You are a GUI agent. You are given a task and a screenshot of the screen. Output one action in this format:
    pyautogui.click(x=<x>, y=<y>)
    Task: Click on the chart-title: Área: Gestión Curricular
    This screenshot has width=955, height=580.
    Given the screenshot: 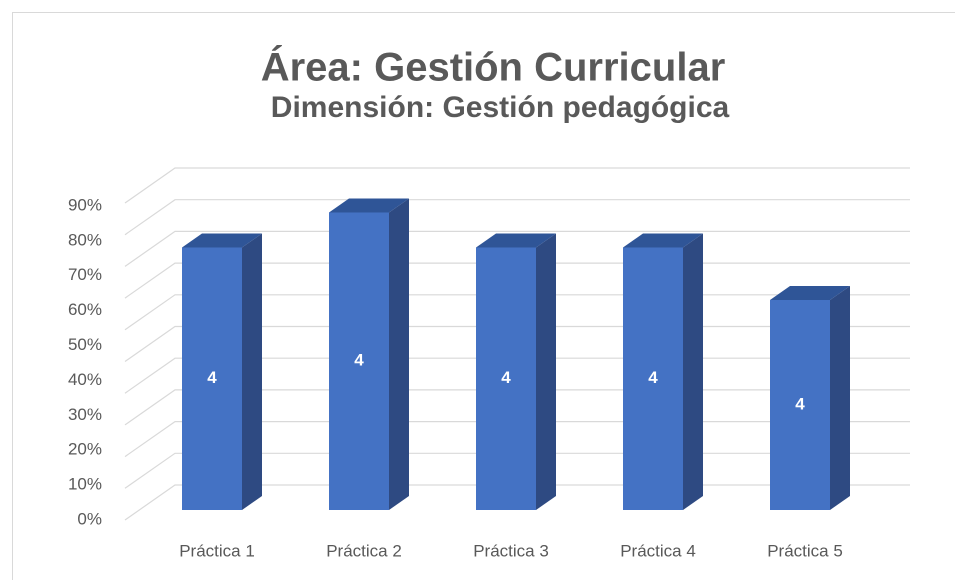 What is the action you would take?
    pyautogui.click(x=493, y=67)
    